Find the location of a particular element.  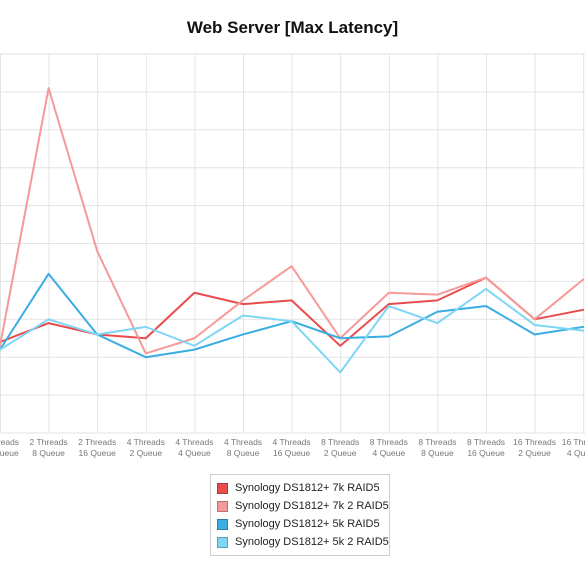

x-tick-label: 16 Threads 2 Queue is located at coordinates (534, 447).